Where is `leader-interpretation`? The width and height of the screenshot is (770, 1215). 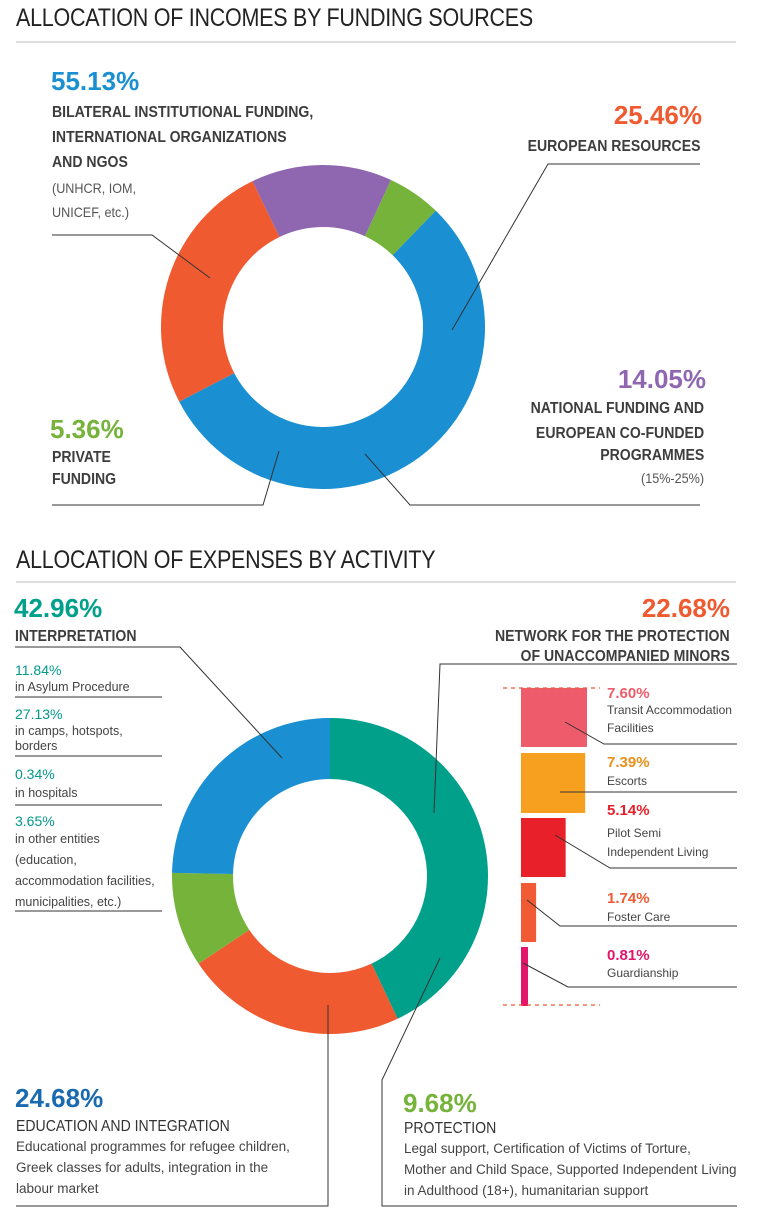 leader-interpretation is located at coordinates (149, 702).